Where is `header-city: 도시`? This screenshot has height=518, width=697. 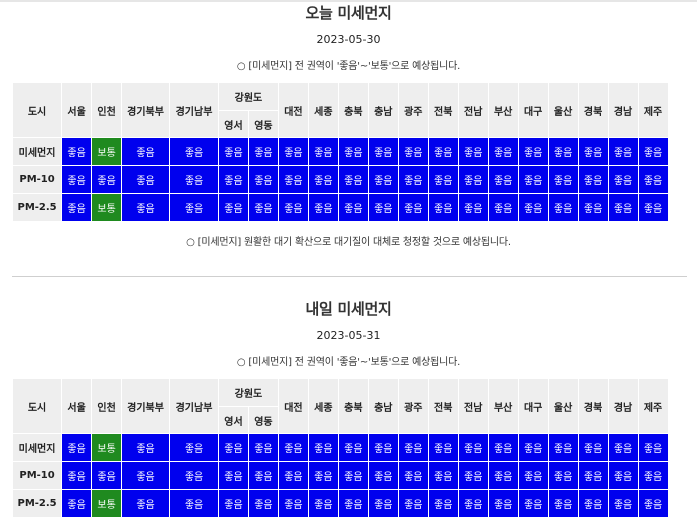
header-city: 도시 is located at coordinates (37, 110).